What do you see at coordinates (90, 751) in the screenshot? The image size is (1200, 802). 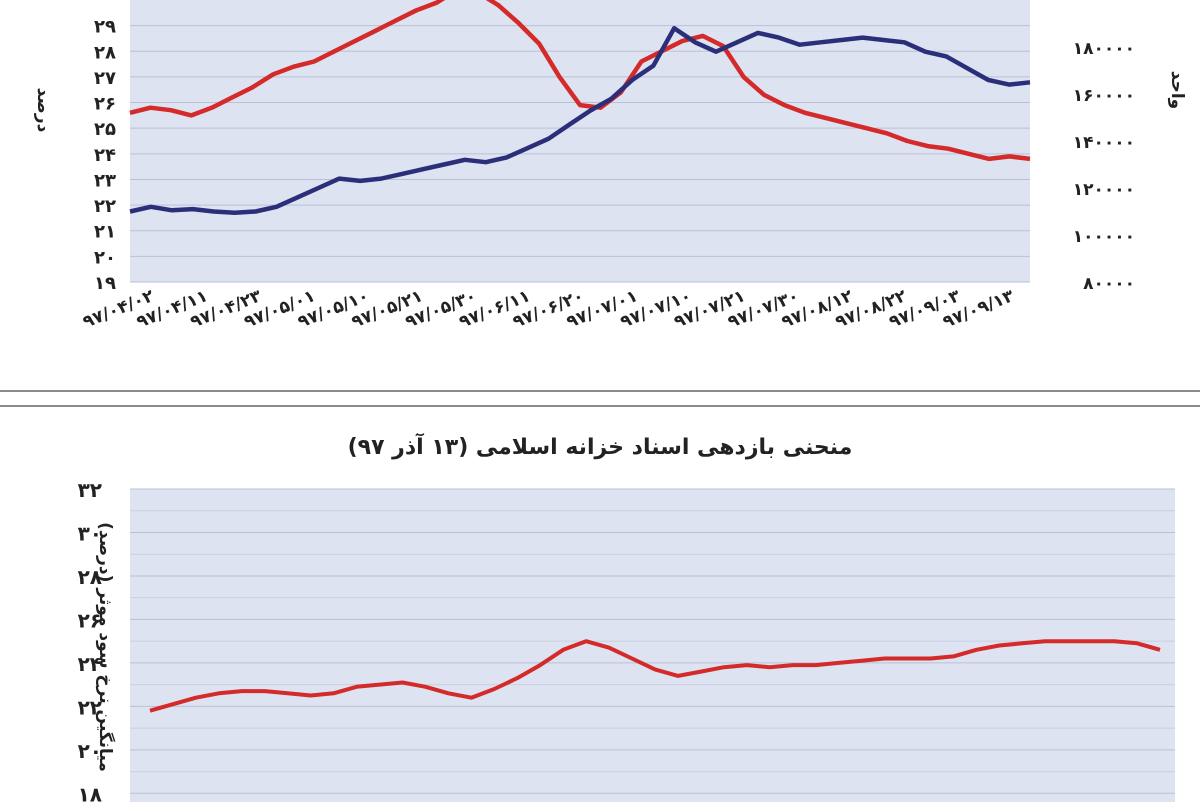 I see `y-tick-label: ۲۰` at bounding box center [90, 751].